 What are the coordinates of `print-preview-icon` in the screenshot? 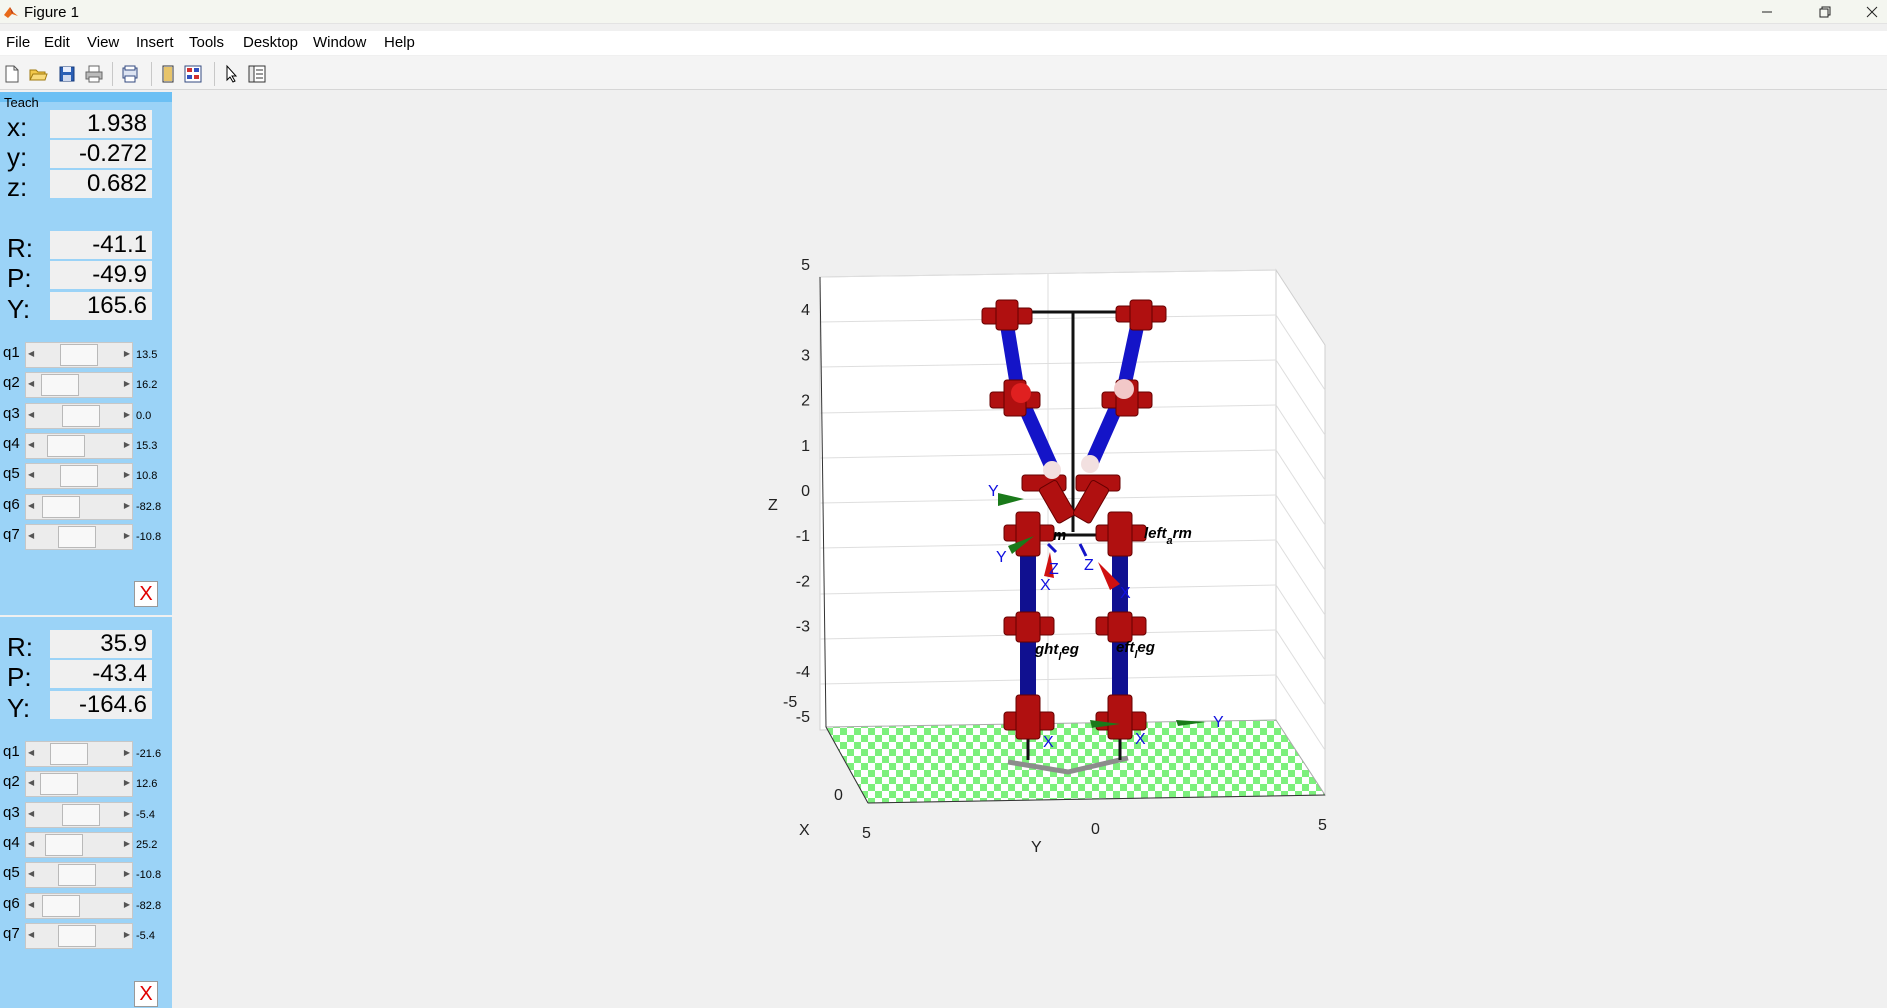 It's located at (130, 74).